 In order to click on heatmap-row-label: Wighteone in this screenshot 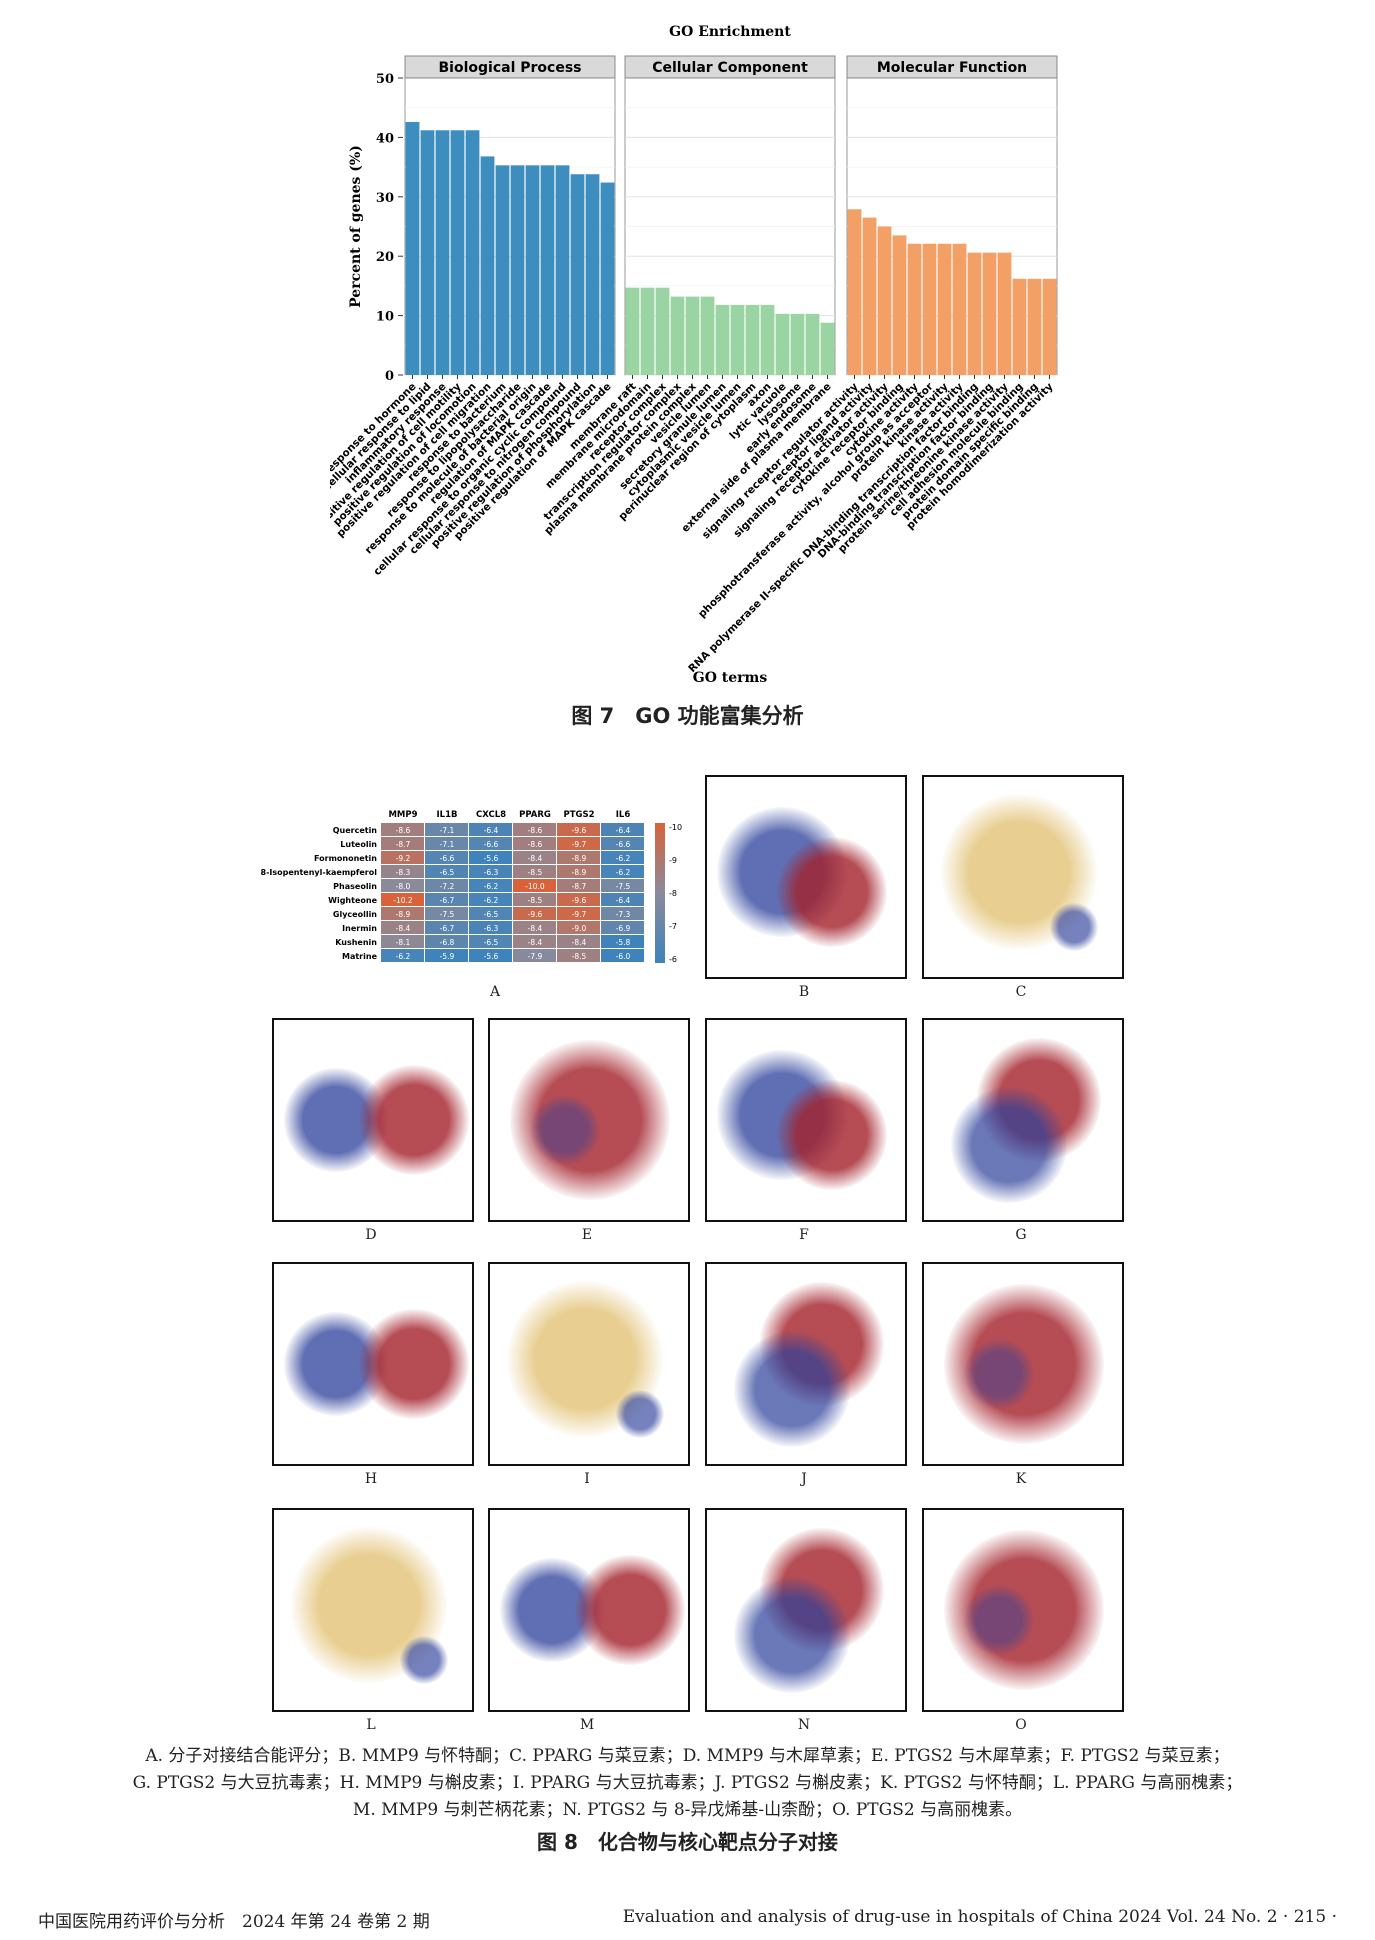, I will do `click(352, 900)`.